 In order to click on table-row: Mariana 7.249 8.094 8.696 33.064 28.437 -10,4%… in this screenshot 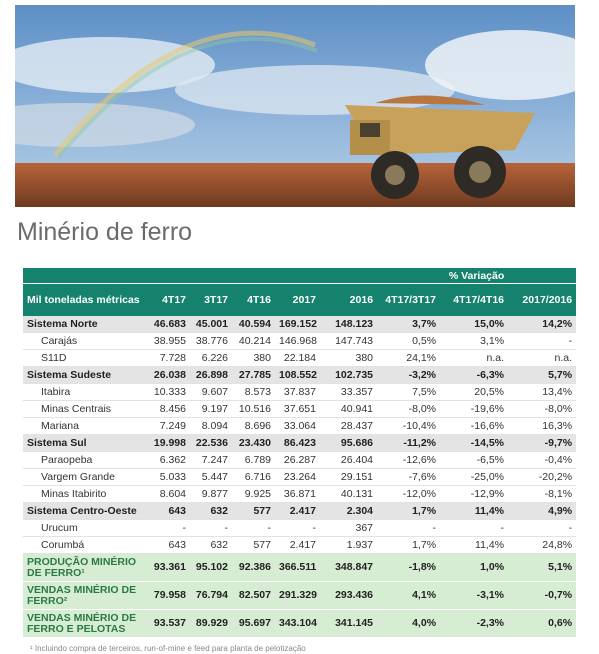, I will do `click(300, 426)`.